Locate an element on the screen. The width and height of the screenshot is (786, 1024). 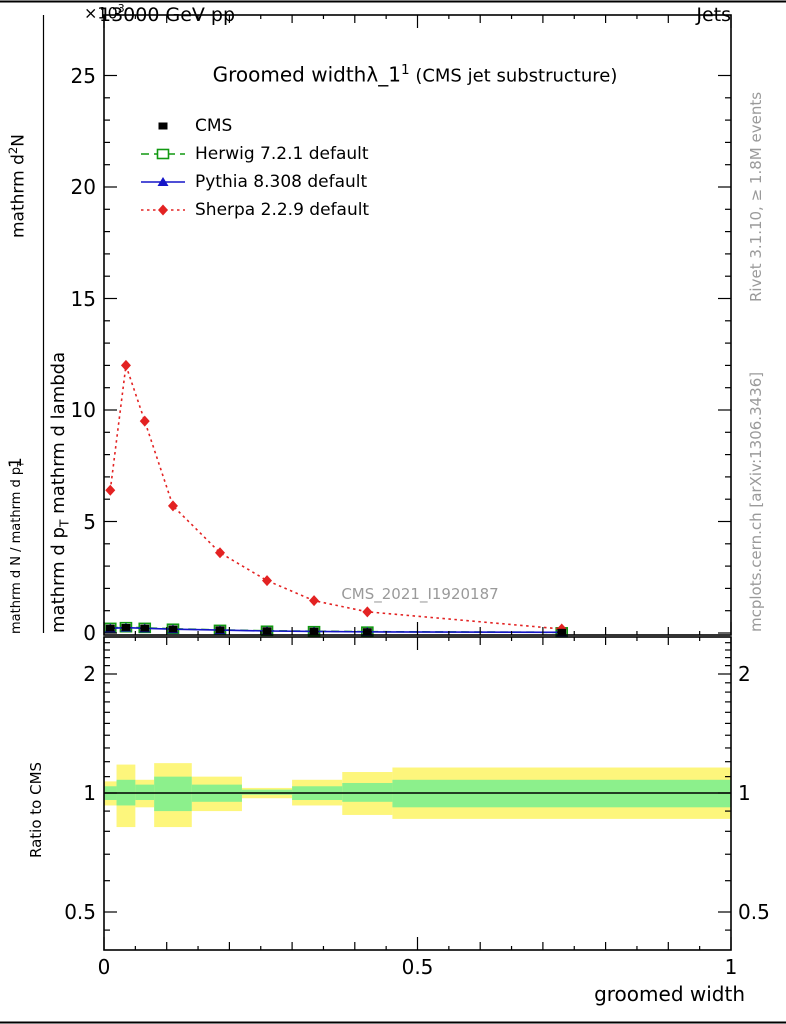
sherpa-line is located at coordinates (335, 497).